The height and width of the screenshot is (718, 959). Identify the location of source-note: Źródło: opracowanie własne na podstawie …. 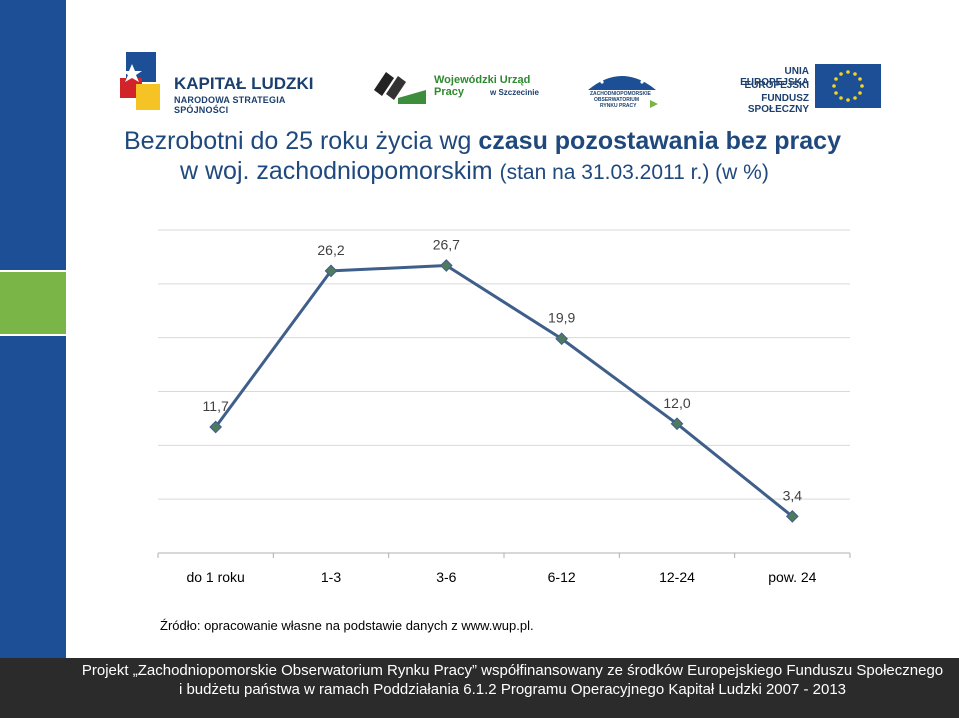
(347, 625).